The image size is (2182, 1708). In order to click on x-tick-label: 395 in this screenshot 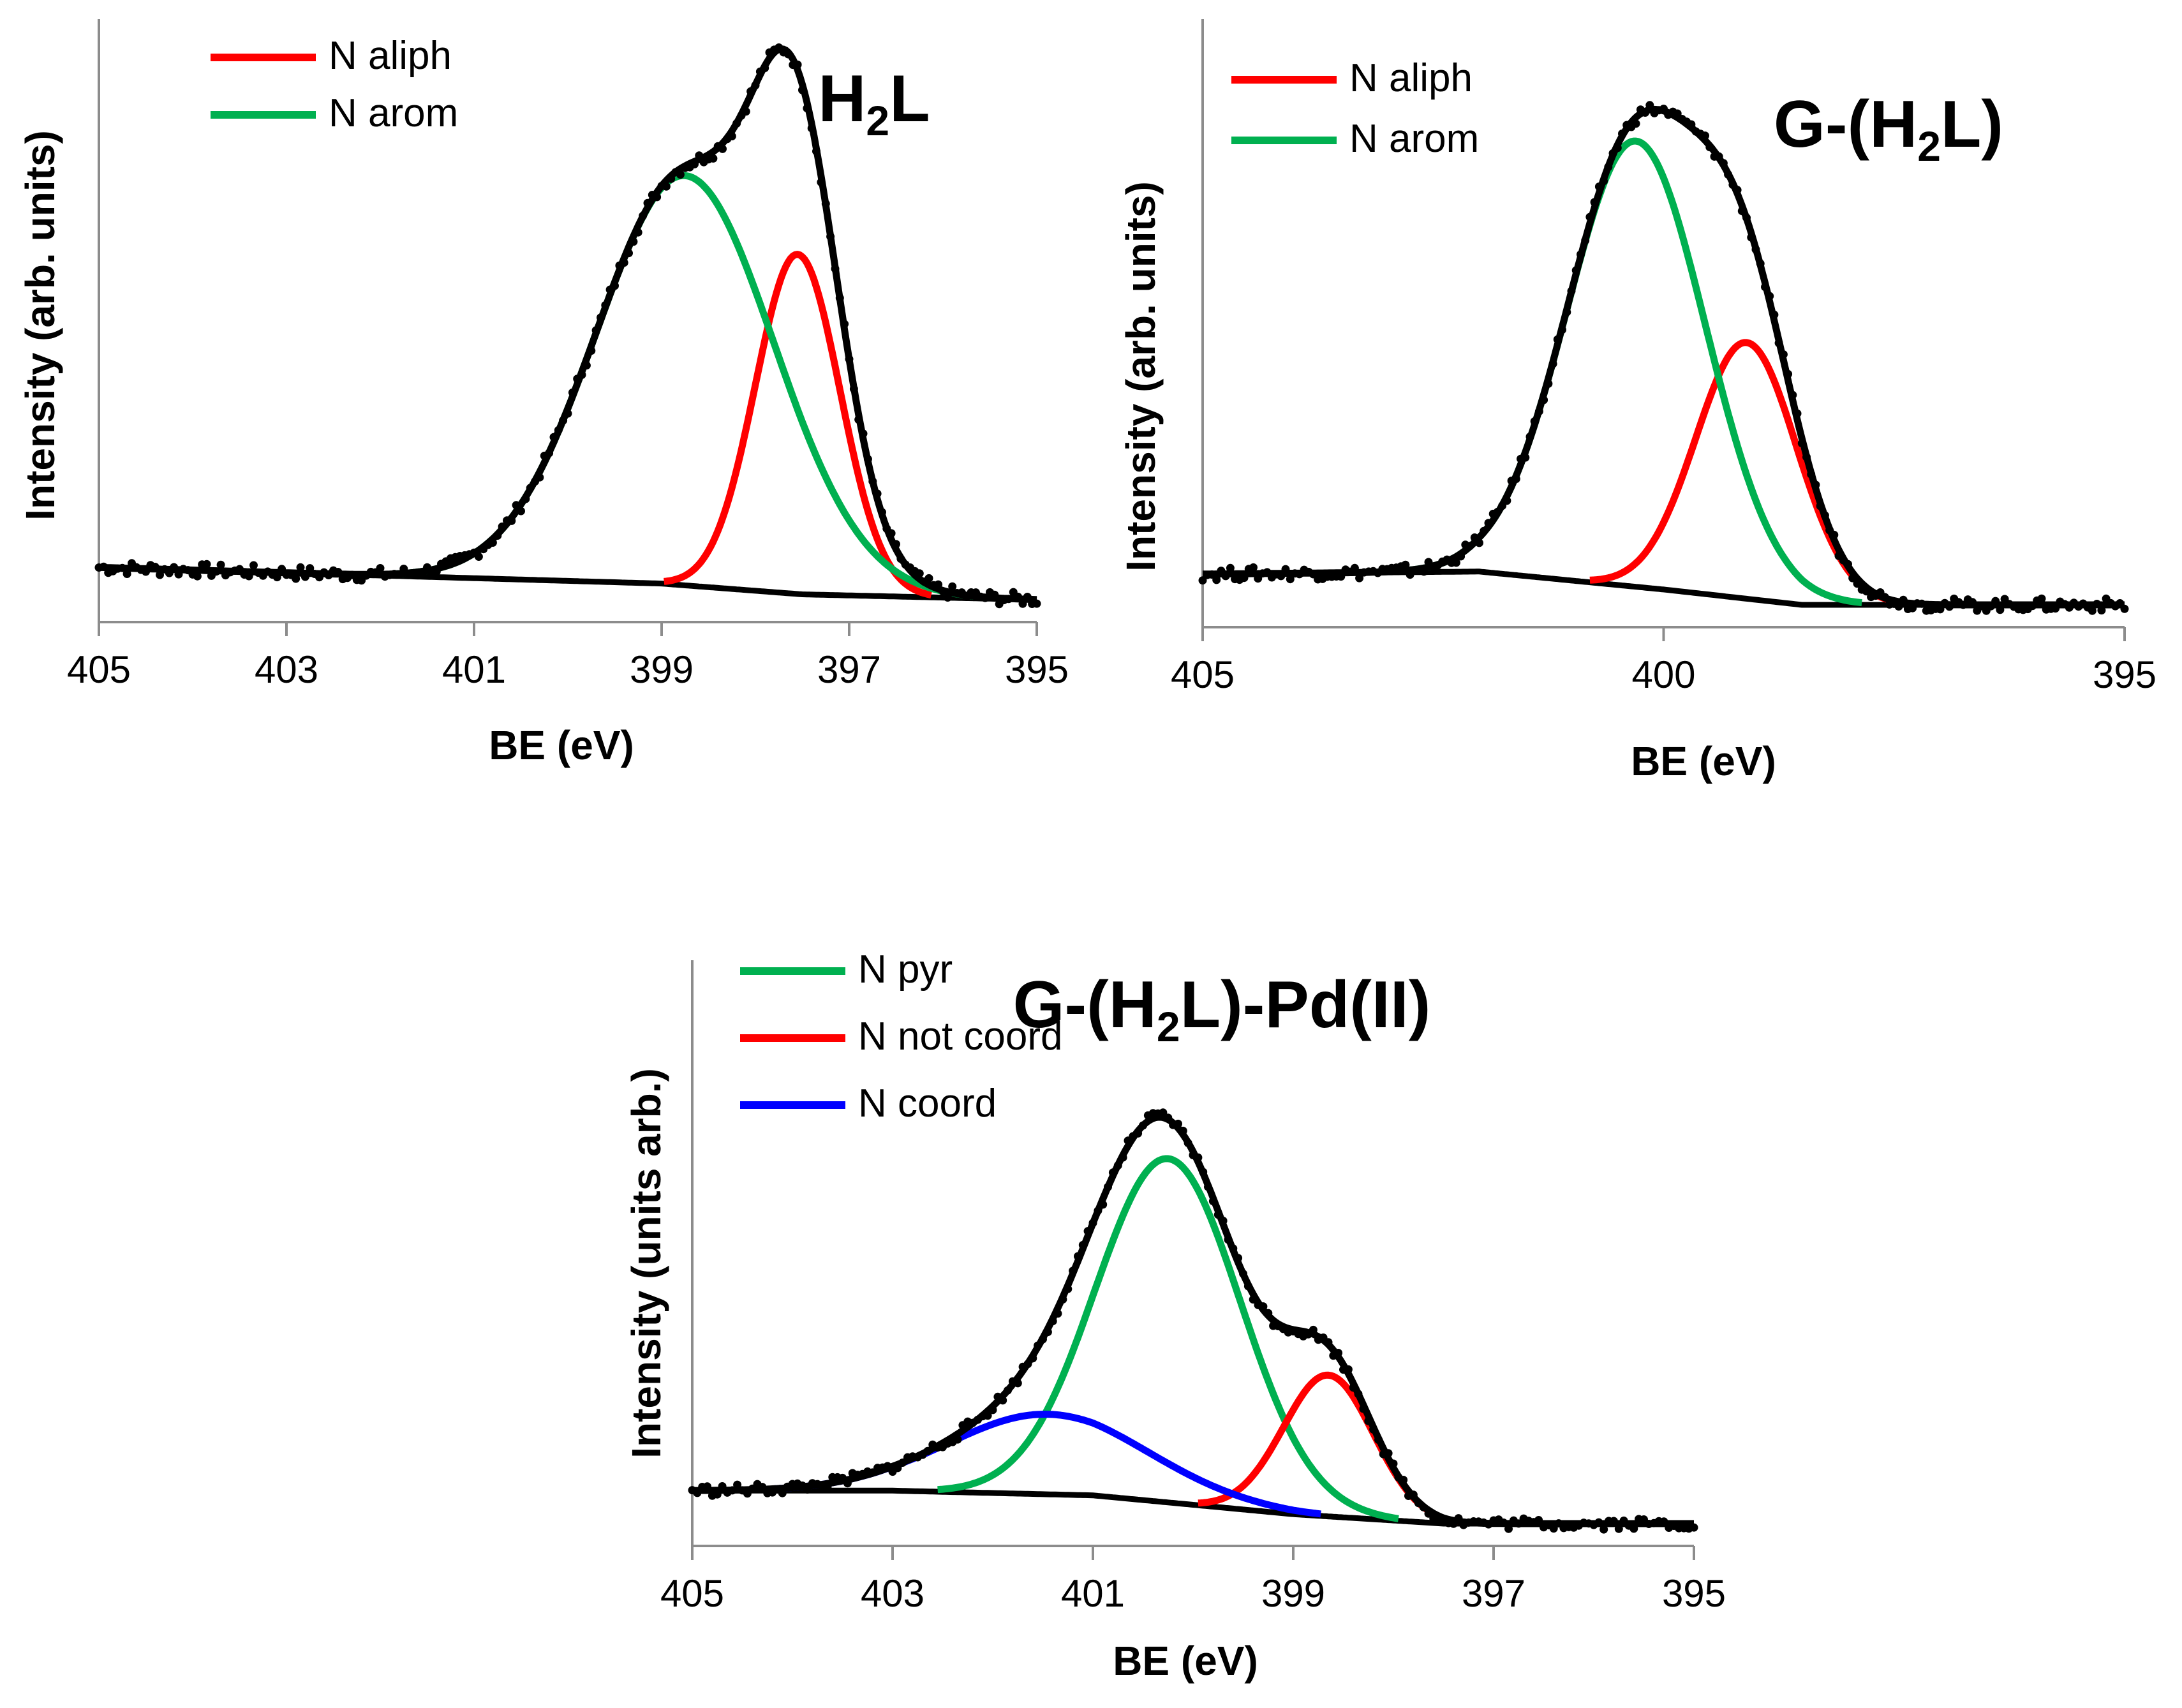, I will do `click(1694, 1593)`.